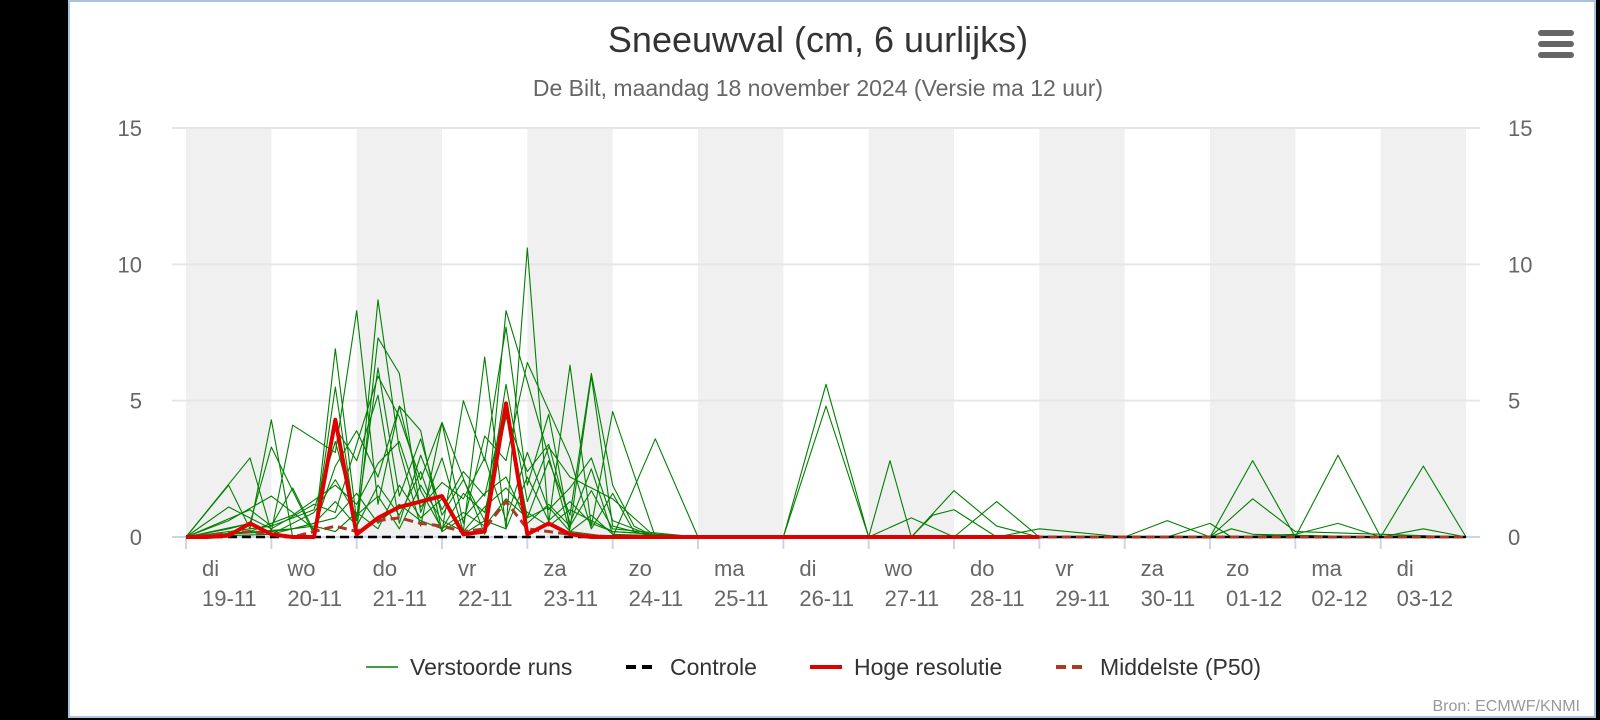 The image size is (1600, 720). I want to click on legend-label-median: Middelste (P50), so click(1180, 667).